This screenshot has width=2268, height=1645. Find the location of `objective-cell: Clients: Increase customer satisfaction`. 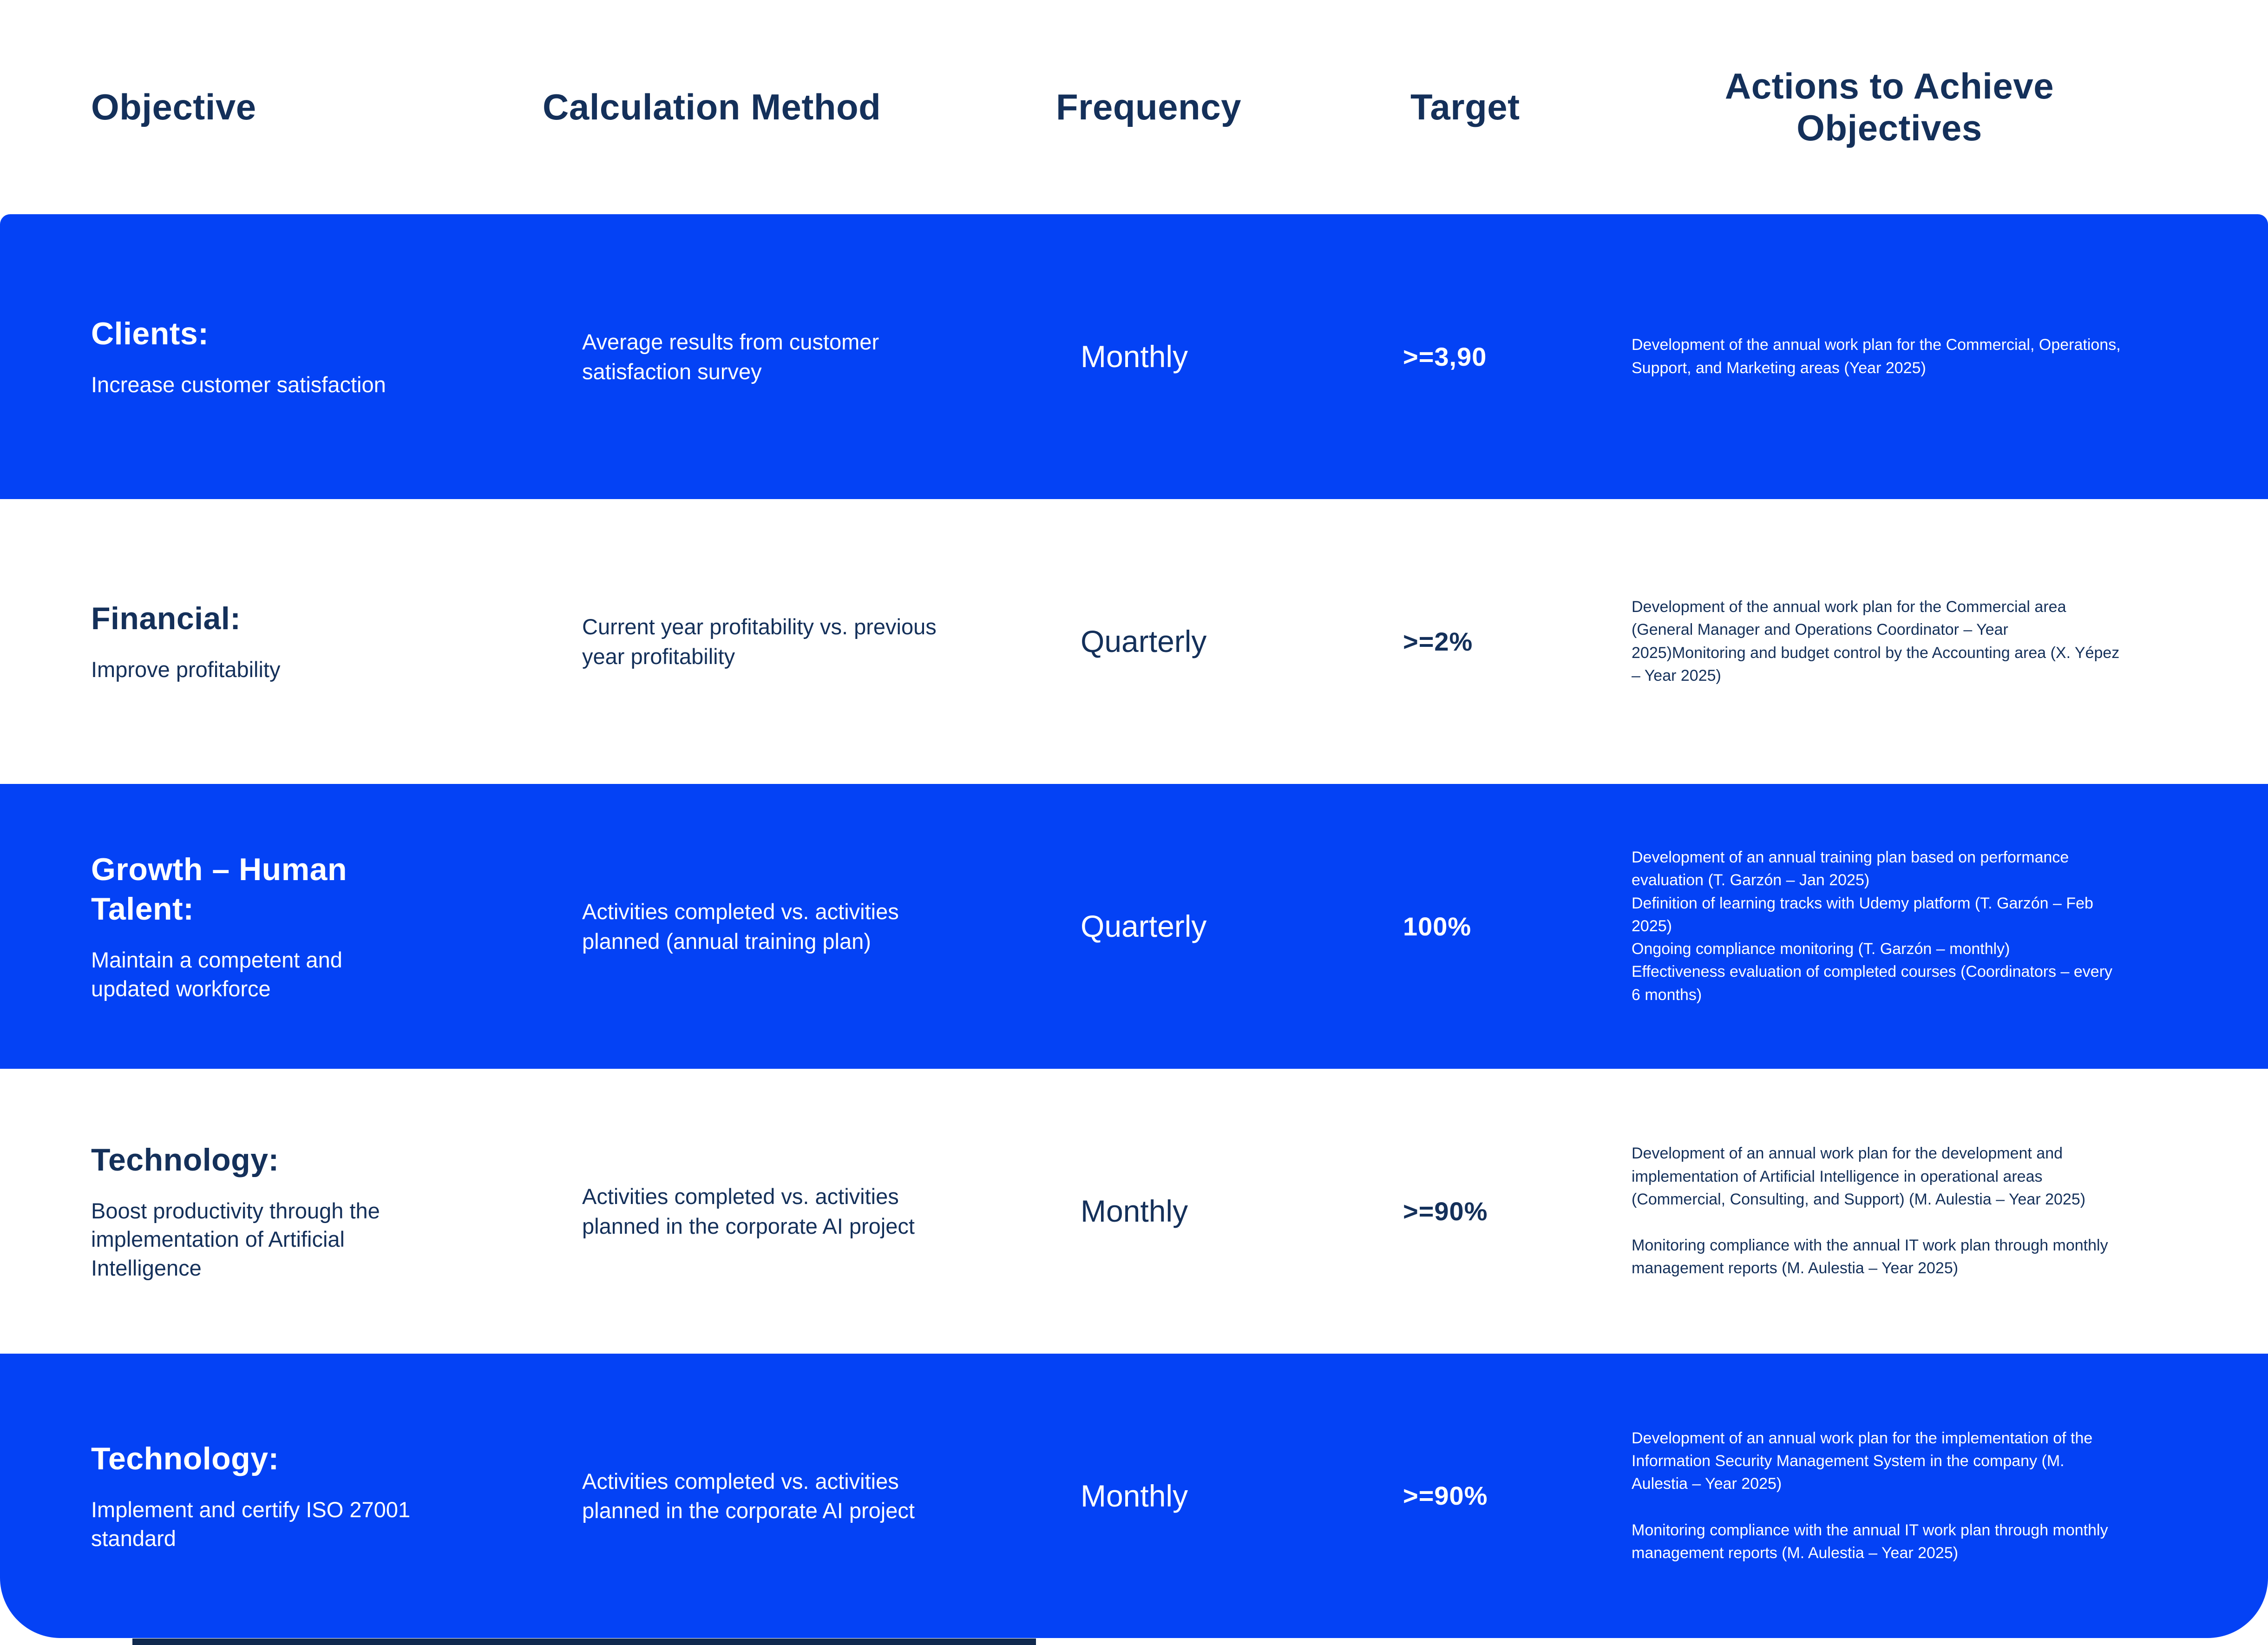

objective-cell: Clients: Increase customer satisfaction is located at coordinates (336, 357).